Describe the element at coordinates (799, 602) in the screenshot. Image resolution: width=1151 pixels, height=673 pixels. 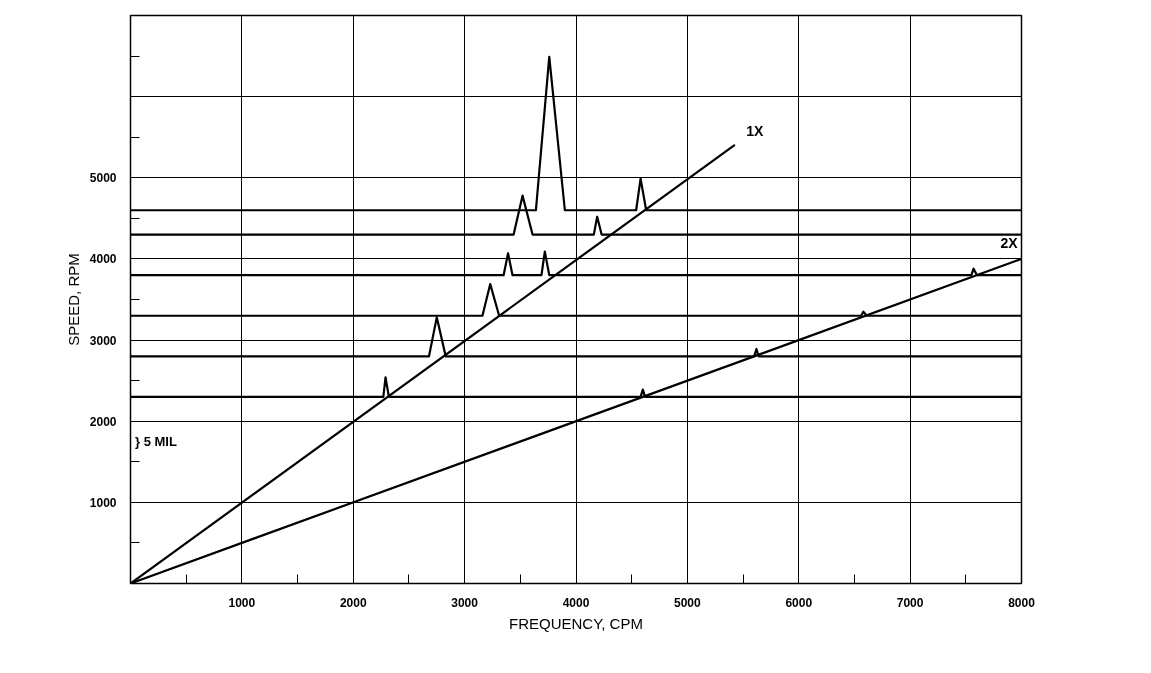
I see `x-tick-label: 6000` at that location.